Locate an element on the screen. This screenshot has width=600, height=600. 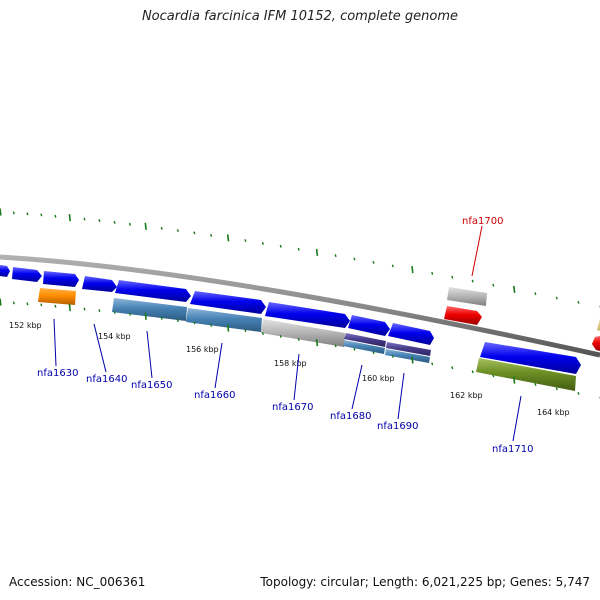
forward-strand-features is located at coordinates (300, 308).